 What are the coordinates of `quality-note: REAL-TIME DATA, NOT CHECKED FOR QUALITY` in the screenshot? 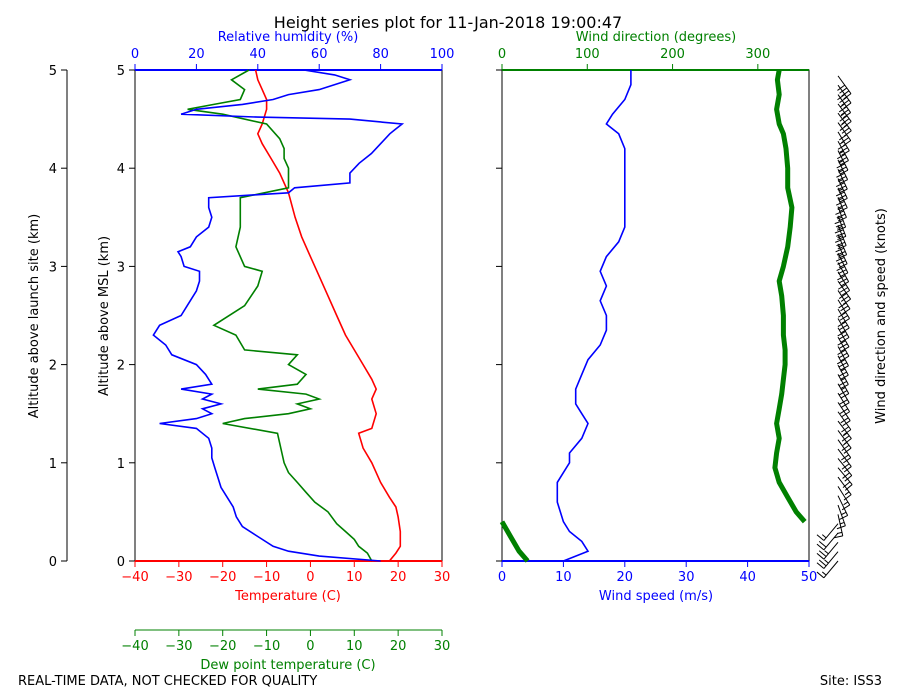 It's located at (168, 681).